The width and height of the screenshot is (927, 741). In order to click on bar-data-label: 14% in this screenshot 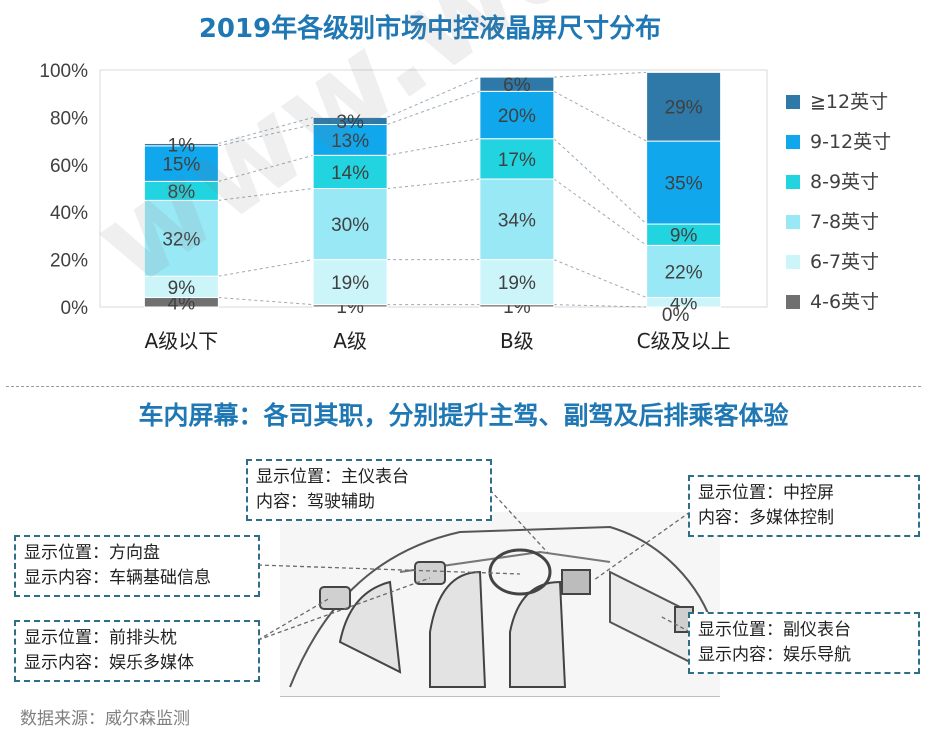, I will do `click(350, 173)`.